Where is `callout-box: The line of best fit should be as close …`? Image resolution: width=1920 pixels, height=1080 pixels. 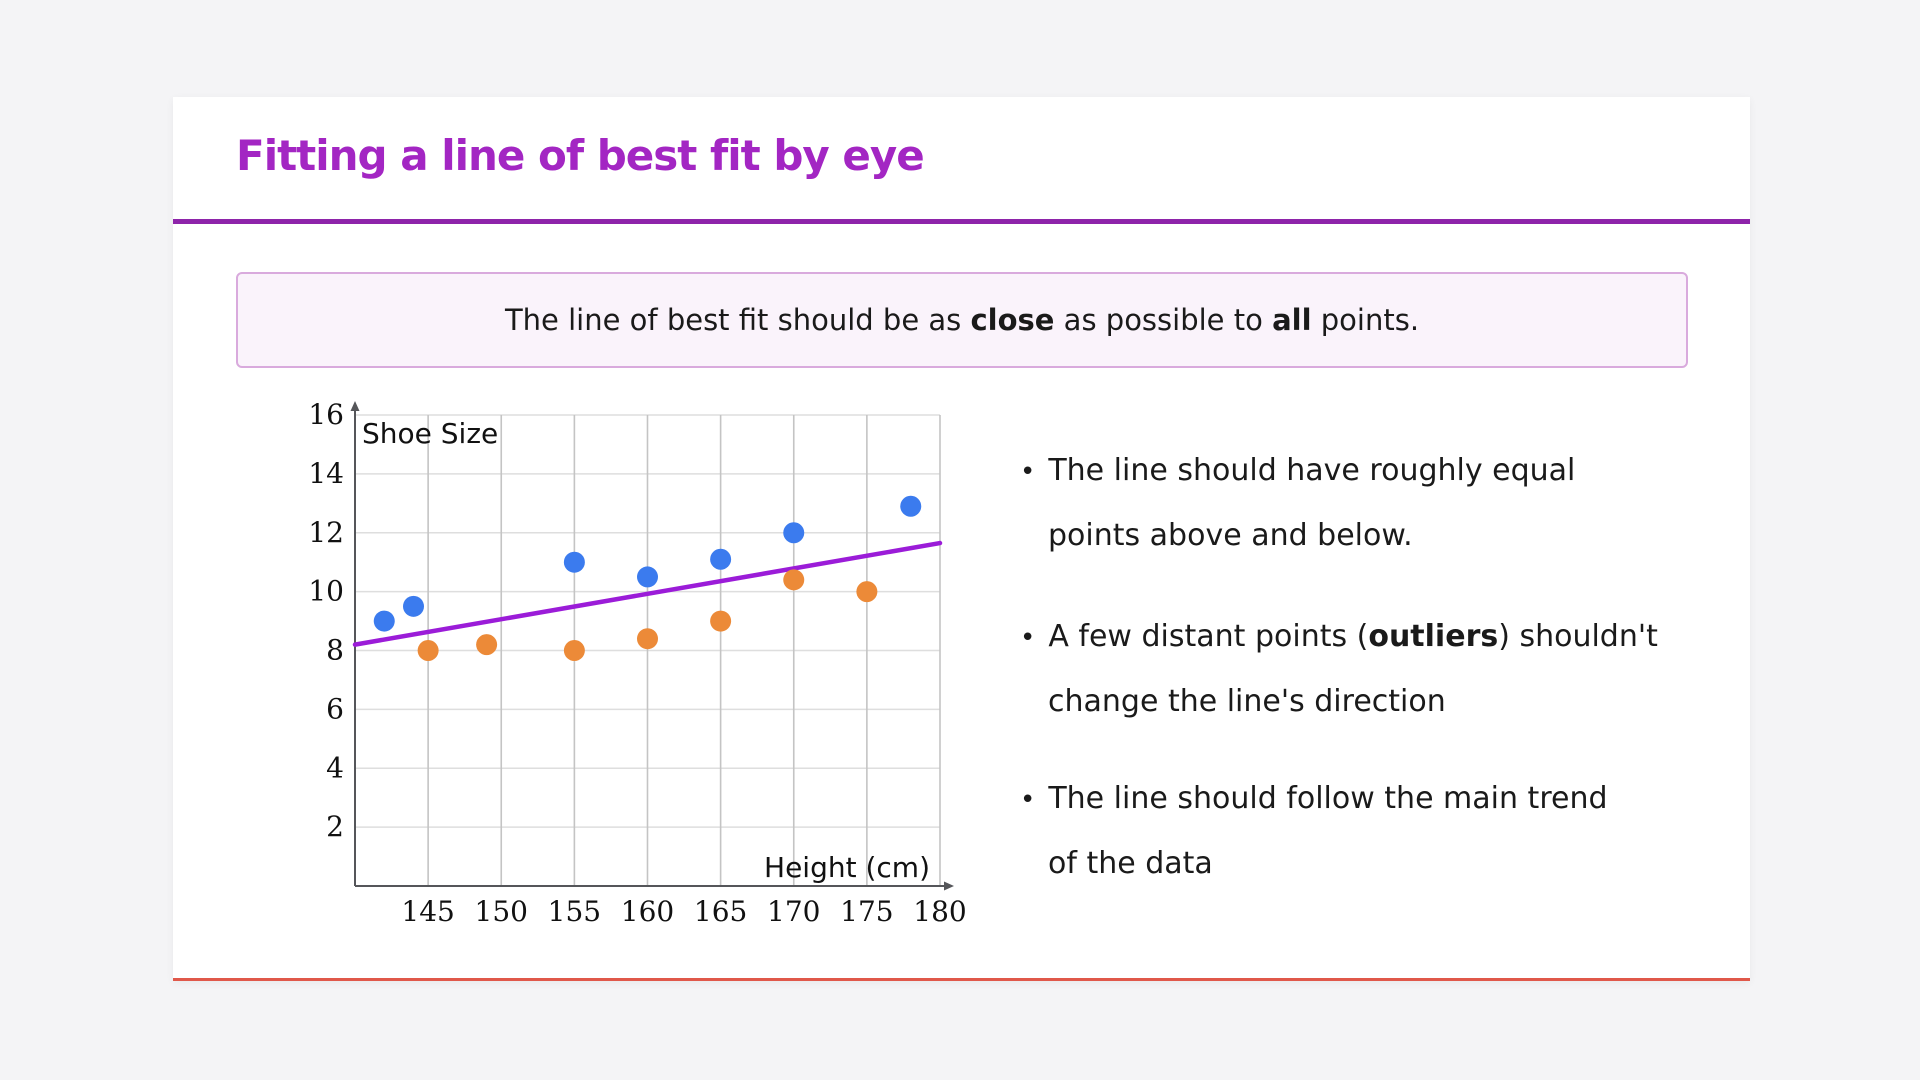
callout-box: The line of best fit should be as close … is located at coordinates (962, 320).